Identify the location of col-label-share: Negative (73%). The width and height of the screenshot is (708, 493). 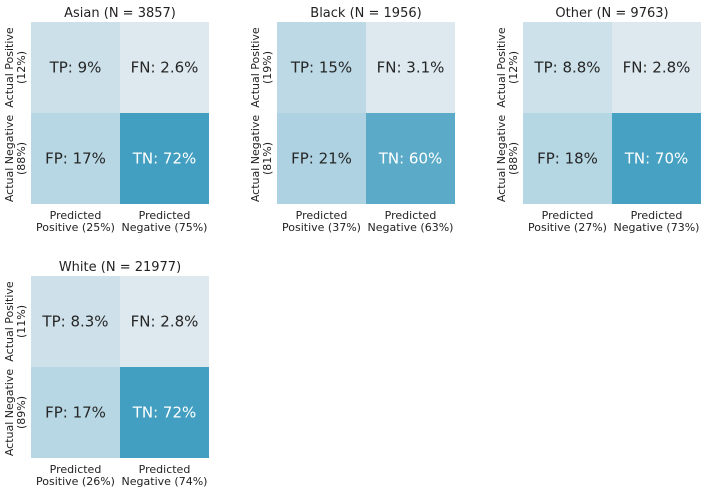
(657, 227).